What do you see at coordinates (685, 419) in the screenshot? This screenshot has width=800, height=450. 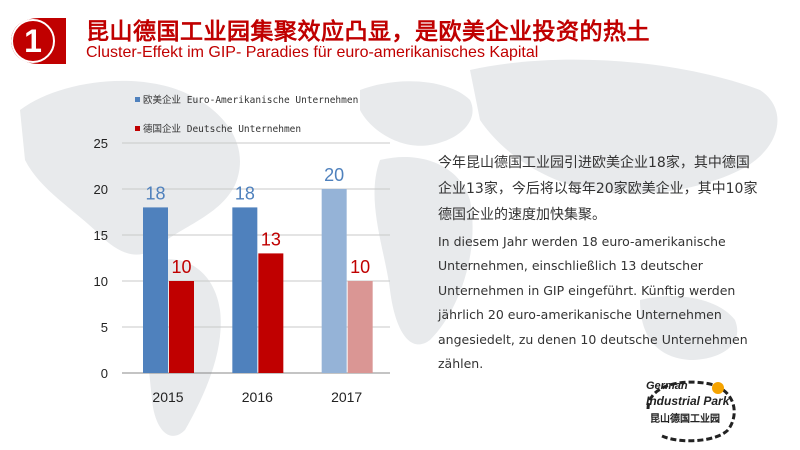 I see `logo-text-chinese: 昆山德国工业园` at bounding box center [685, 419].